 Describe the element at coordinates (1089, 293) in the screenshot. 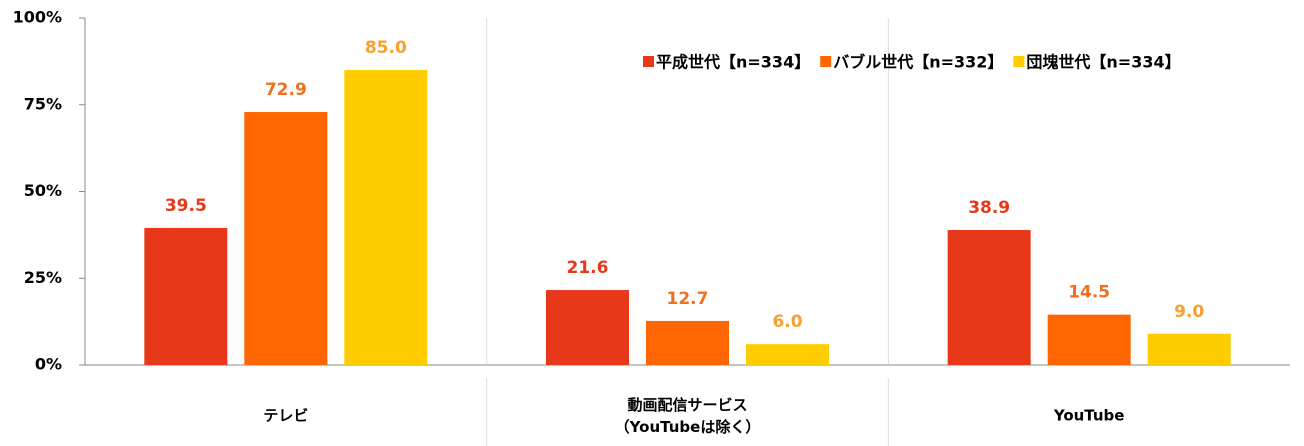

I see `data-label: 14.5` at that location.